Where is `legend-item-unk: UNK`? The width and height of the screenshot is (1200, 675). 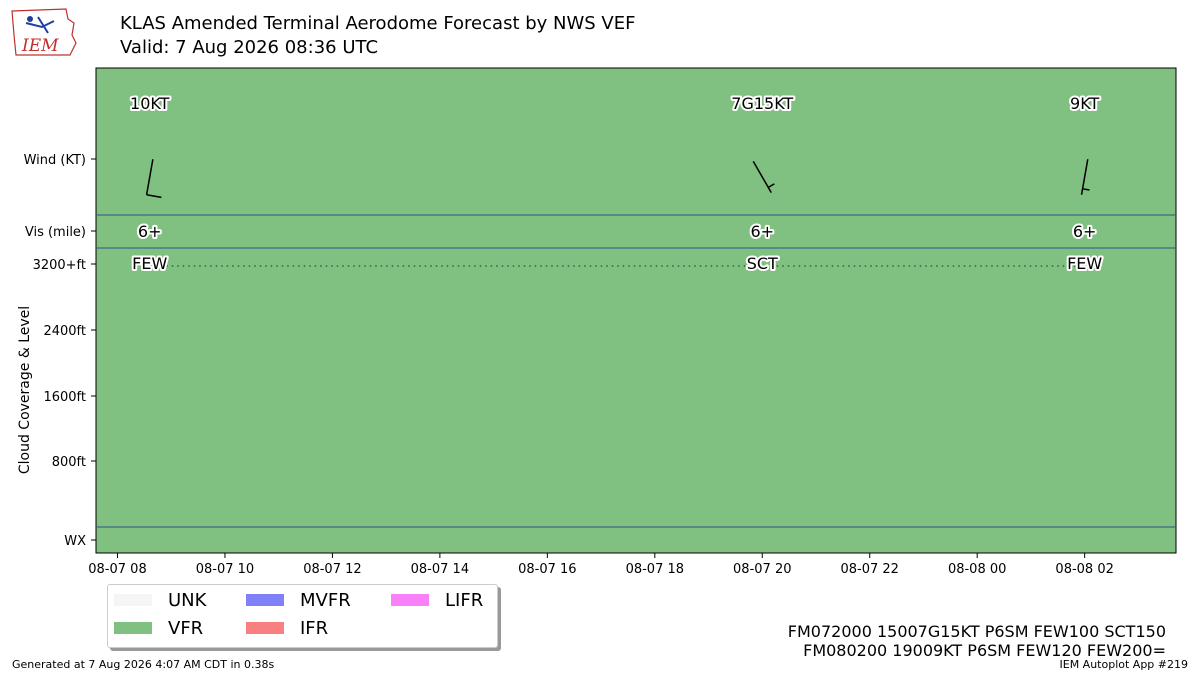
legend-item-unk: UNK is located at coordinates (160, 600).